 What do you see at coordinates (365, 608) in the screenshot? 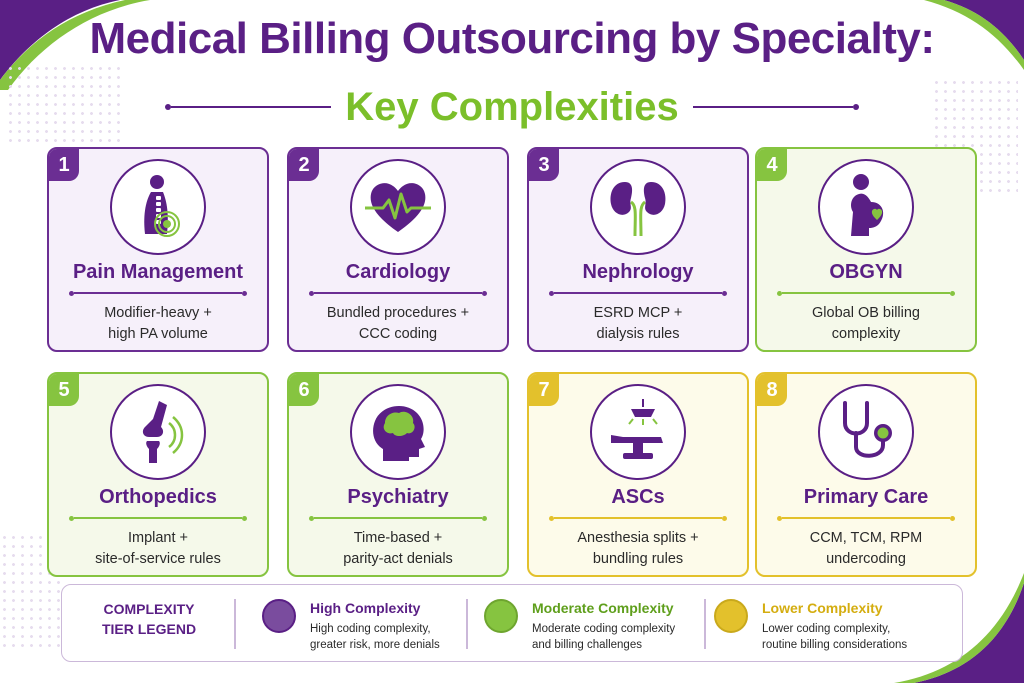
I see `legend-item-name: High Complexity` at bounding box center [365, 608].